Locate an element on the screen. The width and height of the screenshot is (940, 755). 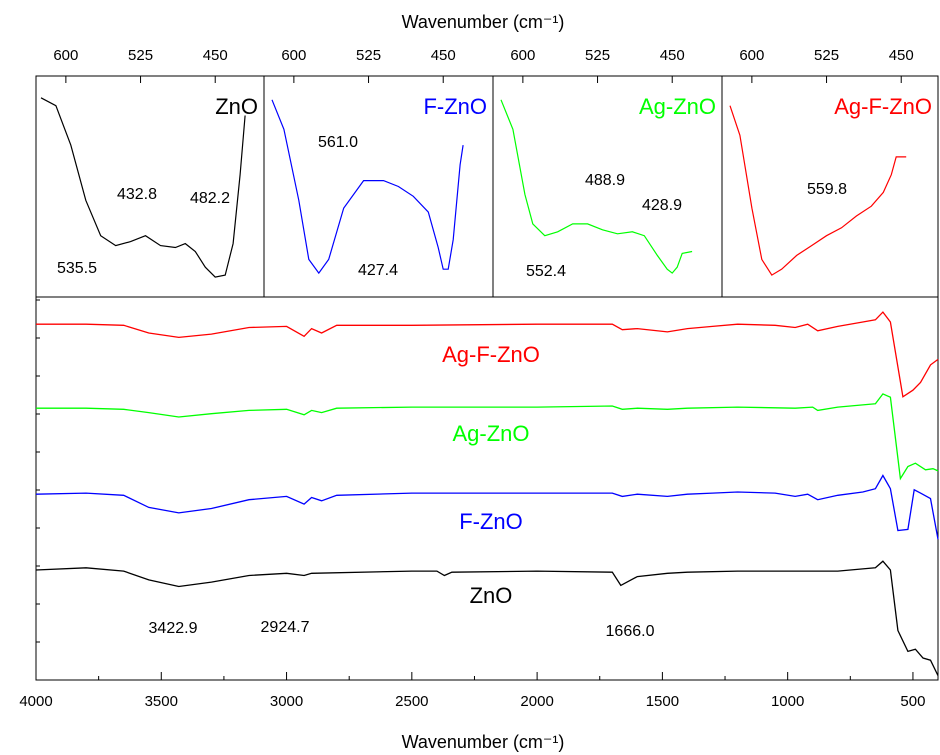
inset-agzno-peak-552: 552.4 is located at coordinates (546, 271).